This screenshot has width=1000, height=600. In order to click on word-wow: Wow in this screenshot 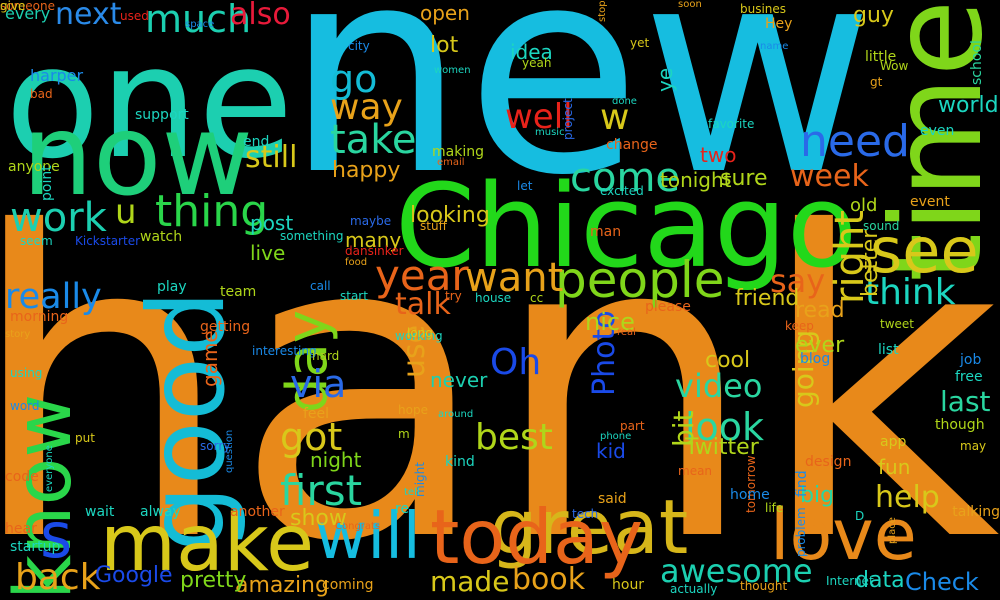, I will do `click(894, 66)`.